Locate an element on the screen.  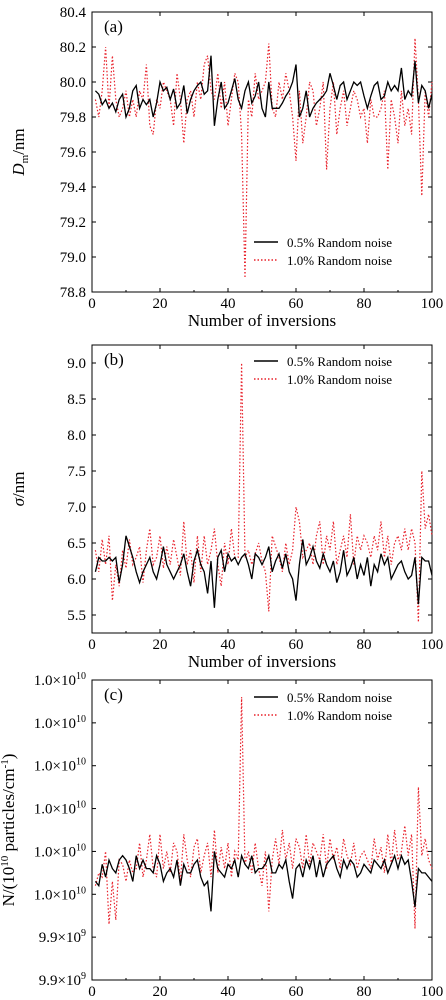
y-tick-label: 79.2 is located at coordinates (73, 223).